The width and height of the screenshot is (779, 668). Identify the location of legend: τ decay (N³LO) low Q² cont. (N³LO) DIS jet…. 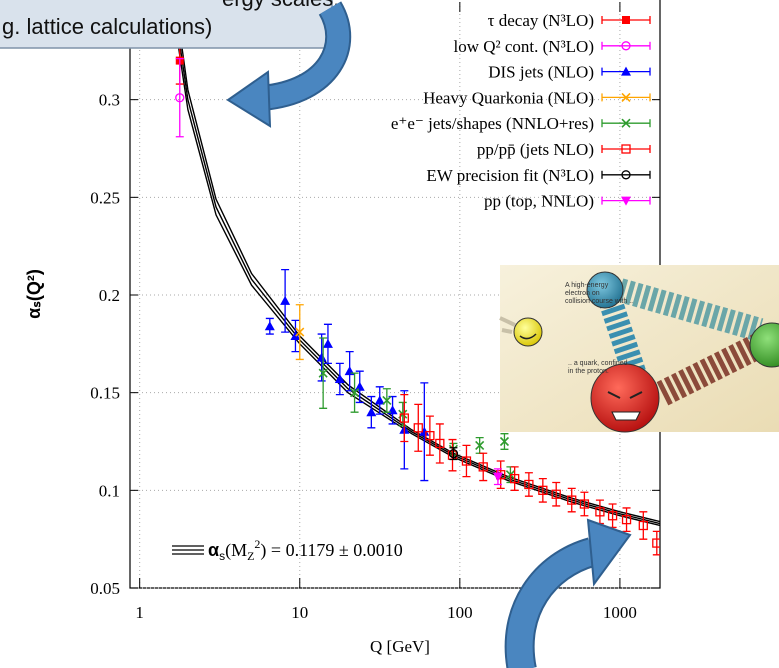
(521, 111).